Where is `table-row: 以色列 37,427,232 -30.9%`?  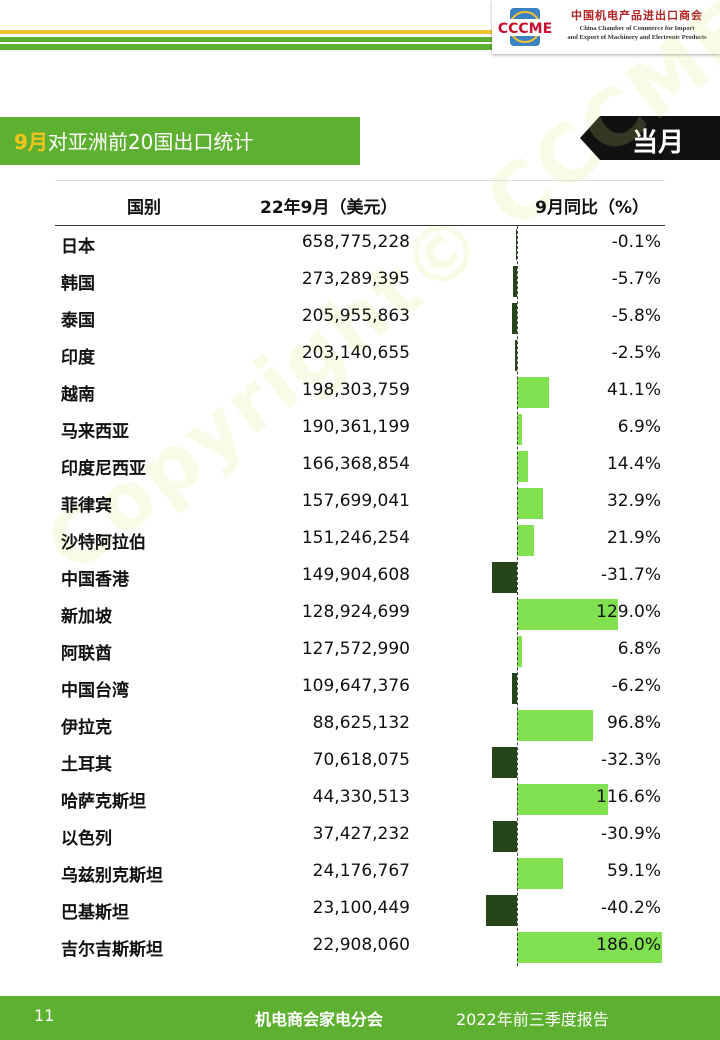 table-row: 以色列 37,427,232 -30.9% is located at coordinates (360, 836).